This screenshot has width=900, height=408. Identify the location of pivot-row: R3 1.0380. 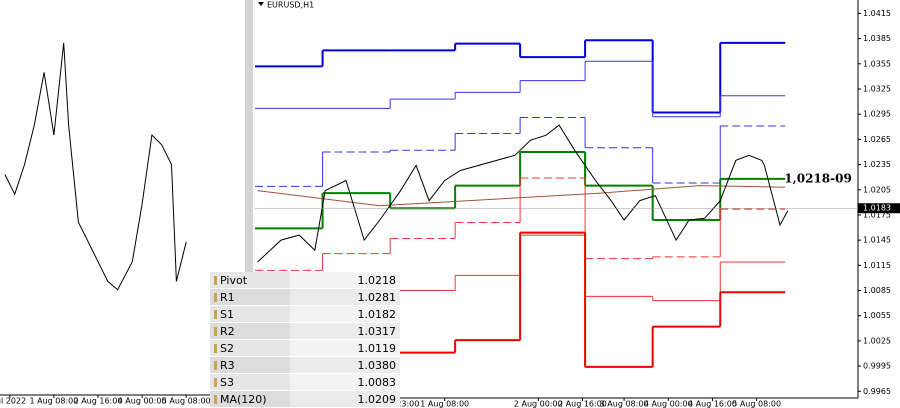
(305, 365).